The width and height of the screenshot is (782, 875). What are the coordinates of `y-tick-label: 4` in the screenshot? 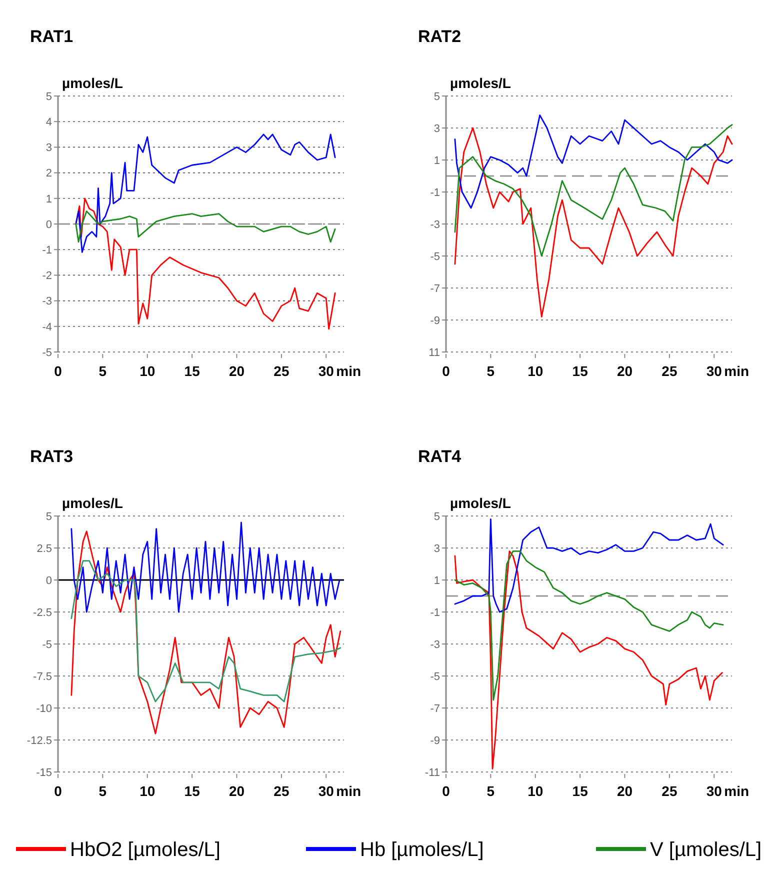 It's located at (49, 122).